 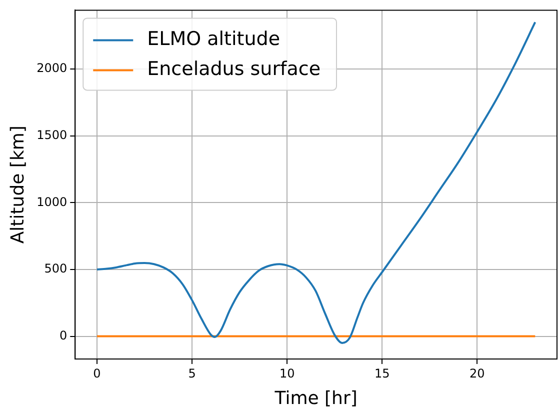 What do you see at coordinates (213, 39) in the screenshot?
I see `legend-label: ELMO altitude` at bounding box center [213, 39].